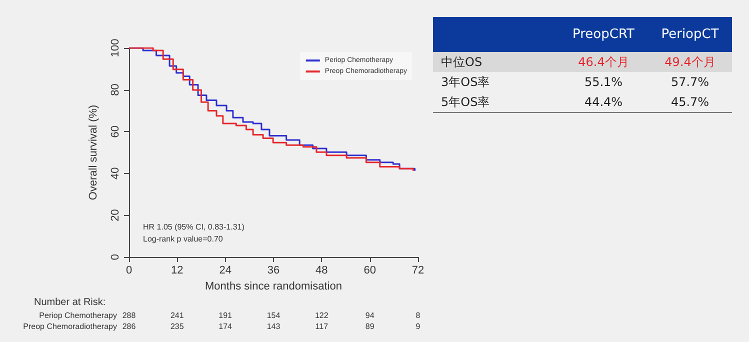  Describe the element at coordinates (194, 227) in the screenshot. I see `annotation: HR 1.05 (95% CI, 0.83-1.31)` at that location.